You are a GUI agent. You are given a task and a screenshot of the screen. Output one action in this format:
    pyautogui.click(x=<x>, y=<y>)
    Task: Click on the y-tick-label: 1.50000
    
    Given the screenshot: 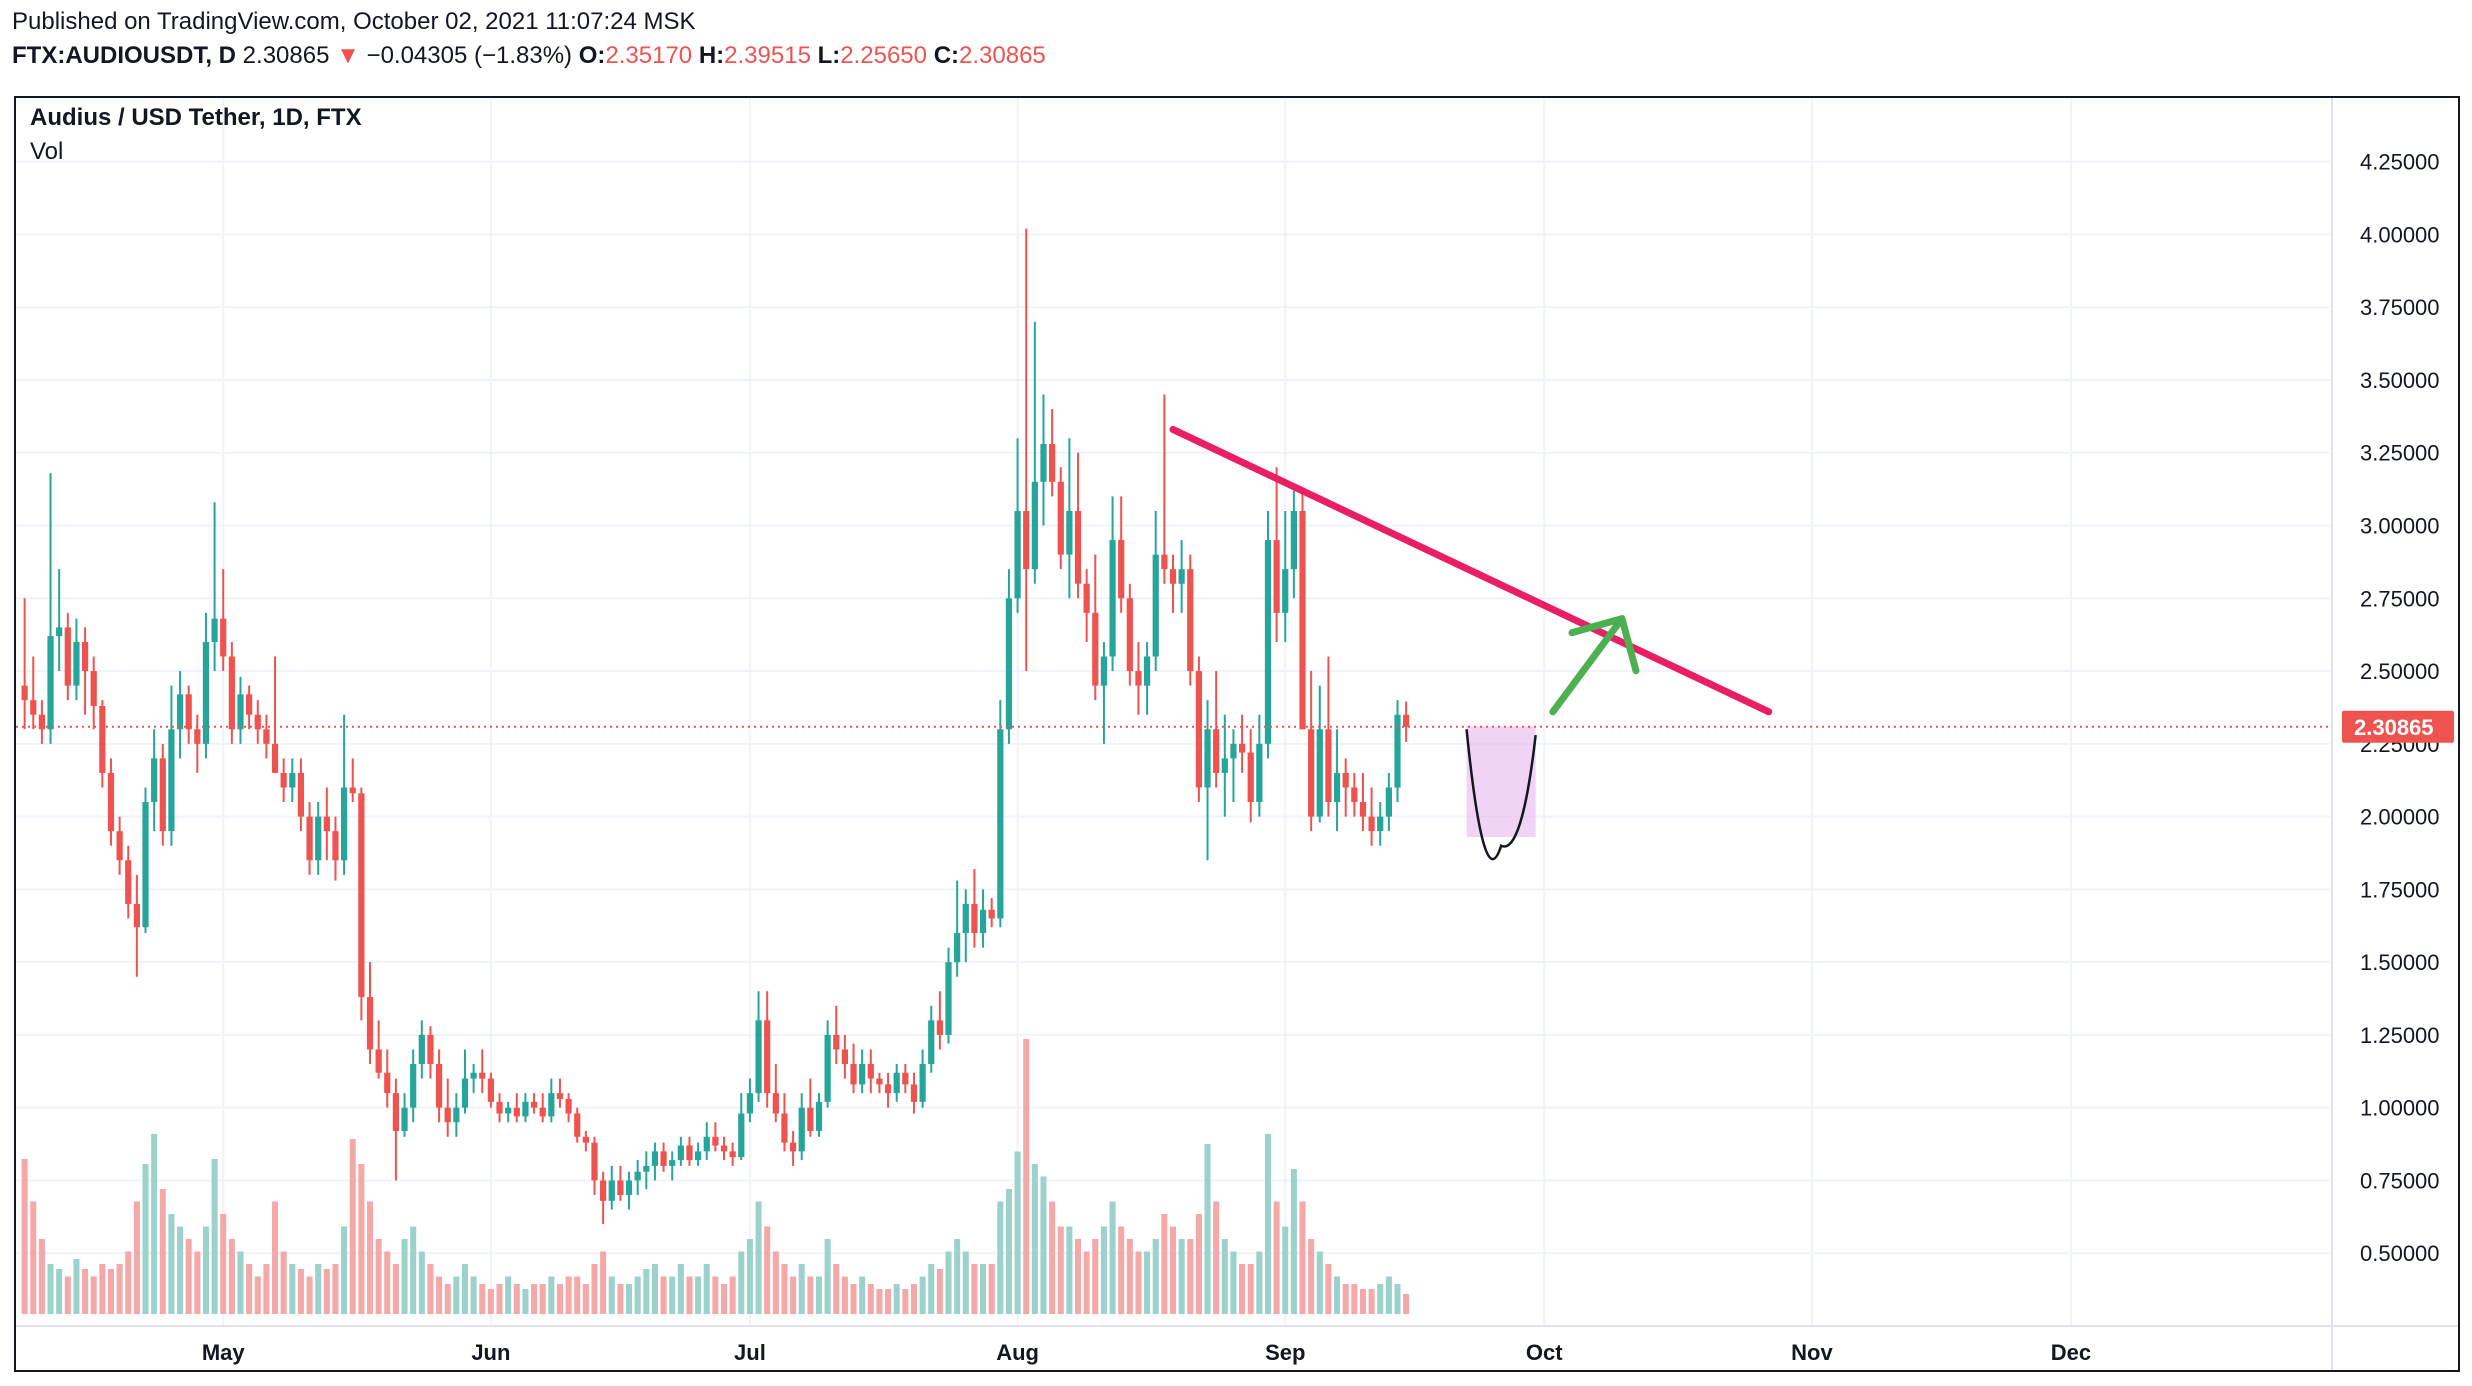 What is the action you would take?
    pyautogui.click(x=2400, y=962)
    